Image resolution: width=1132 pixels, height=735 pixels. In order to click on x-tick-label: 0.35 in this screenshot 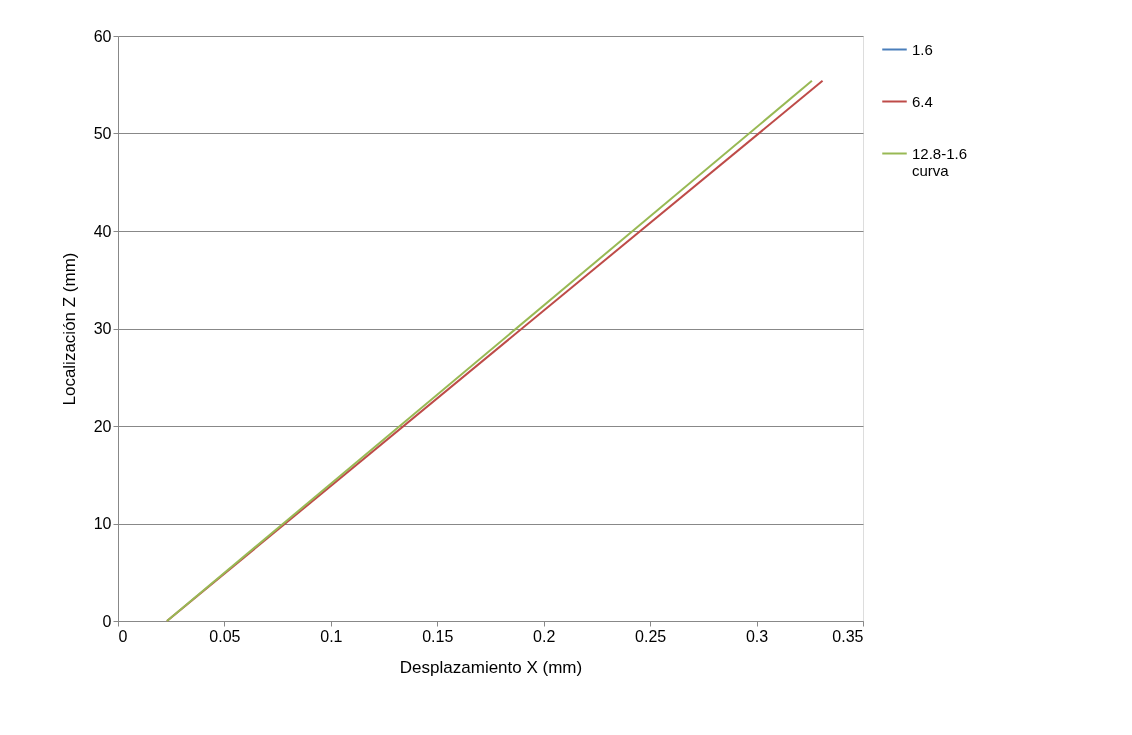, I will do `click(848, 636)`.